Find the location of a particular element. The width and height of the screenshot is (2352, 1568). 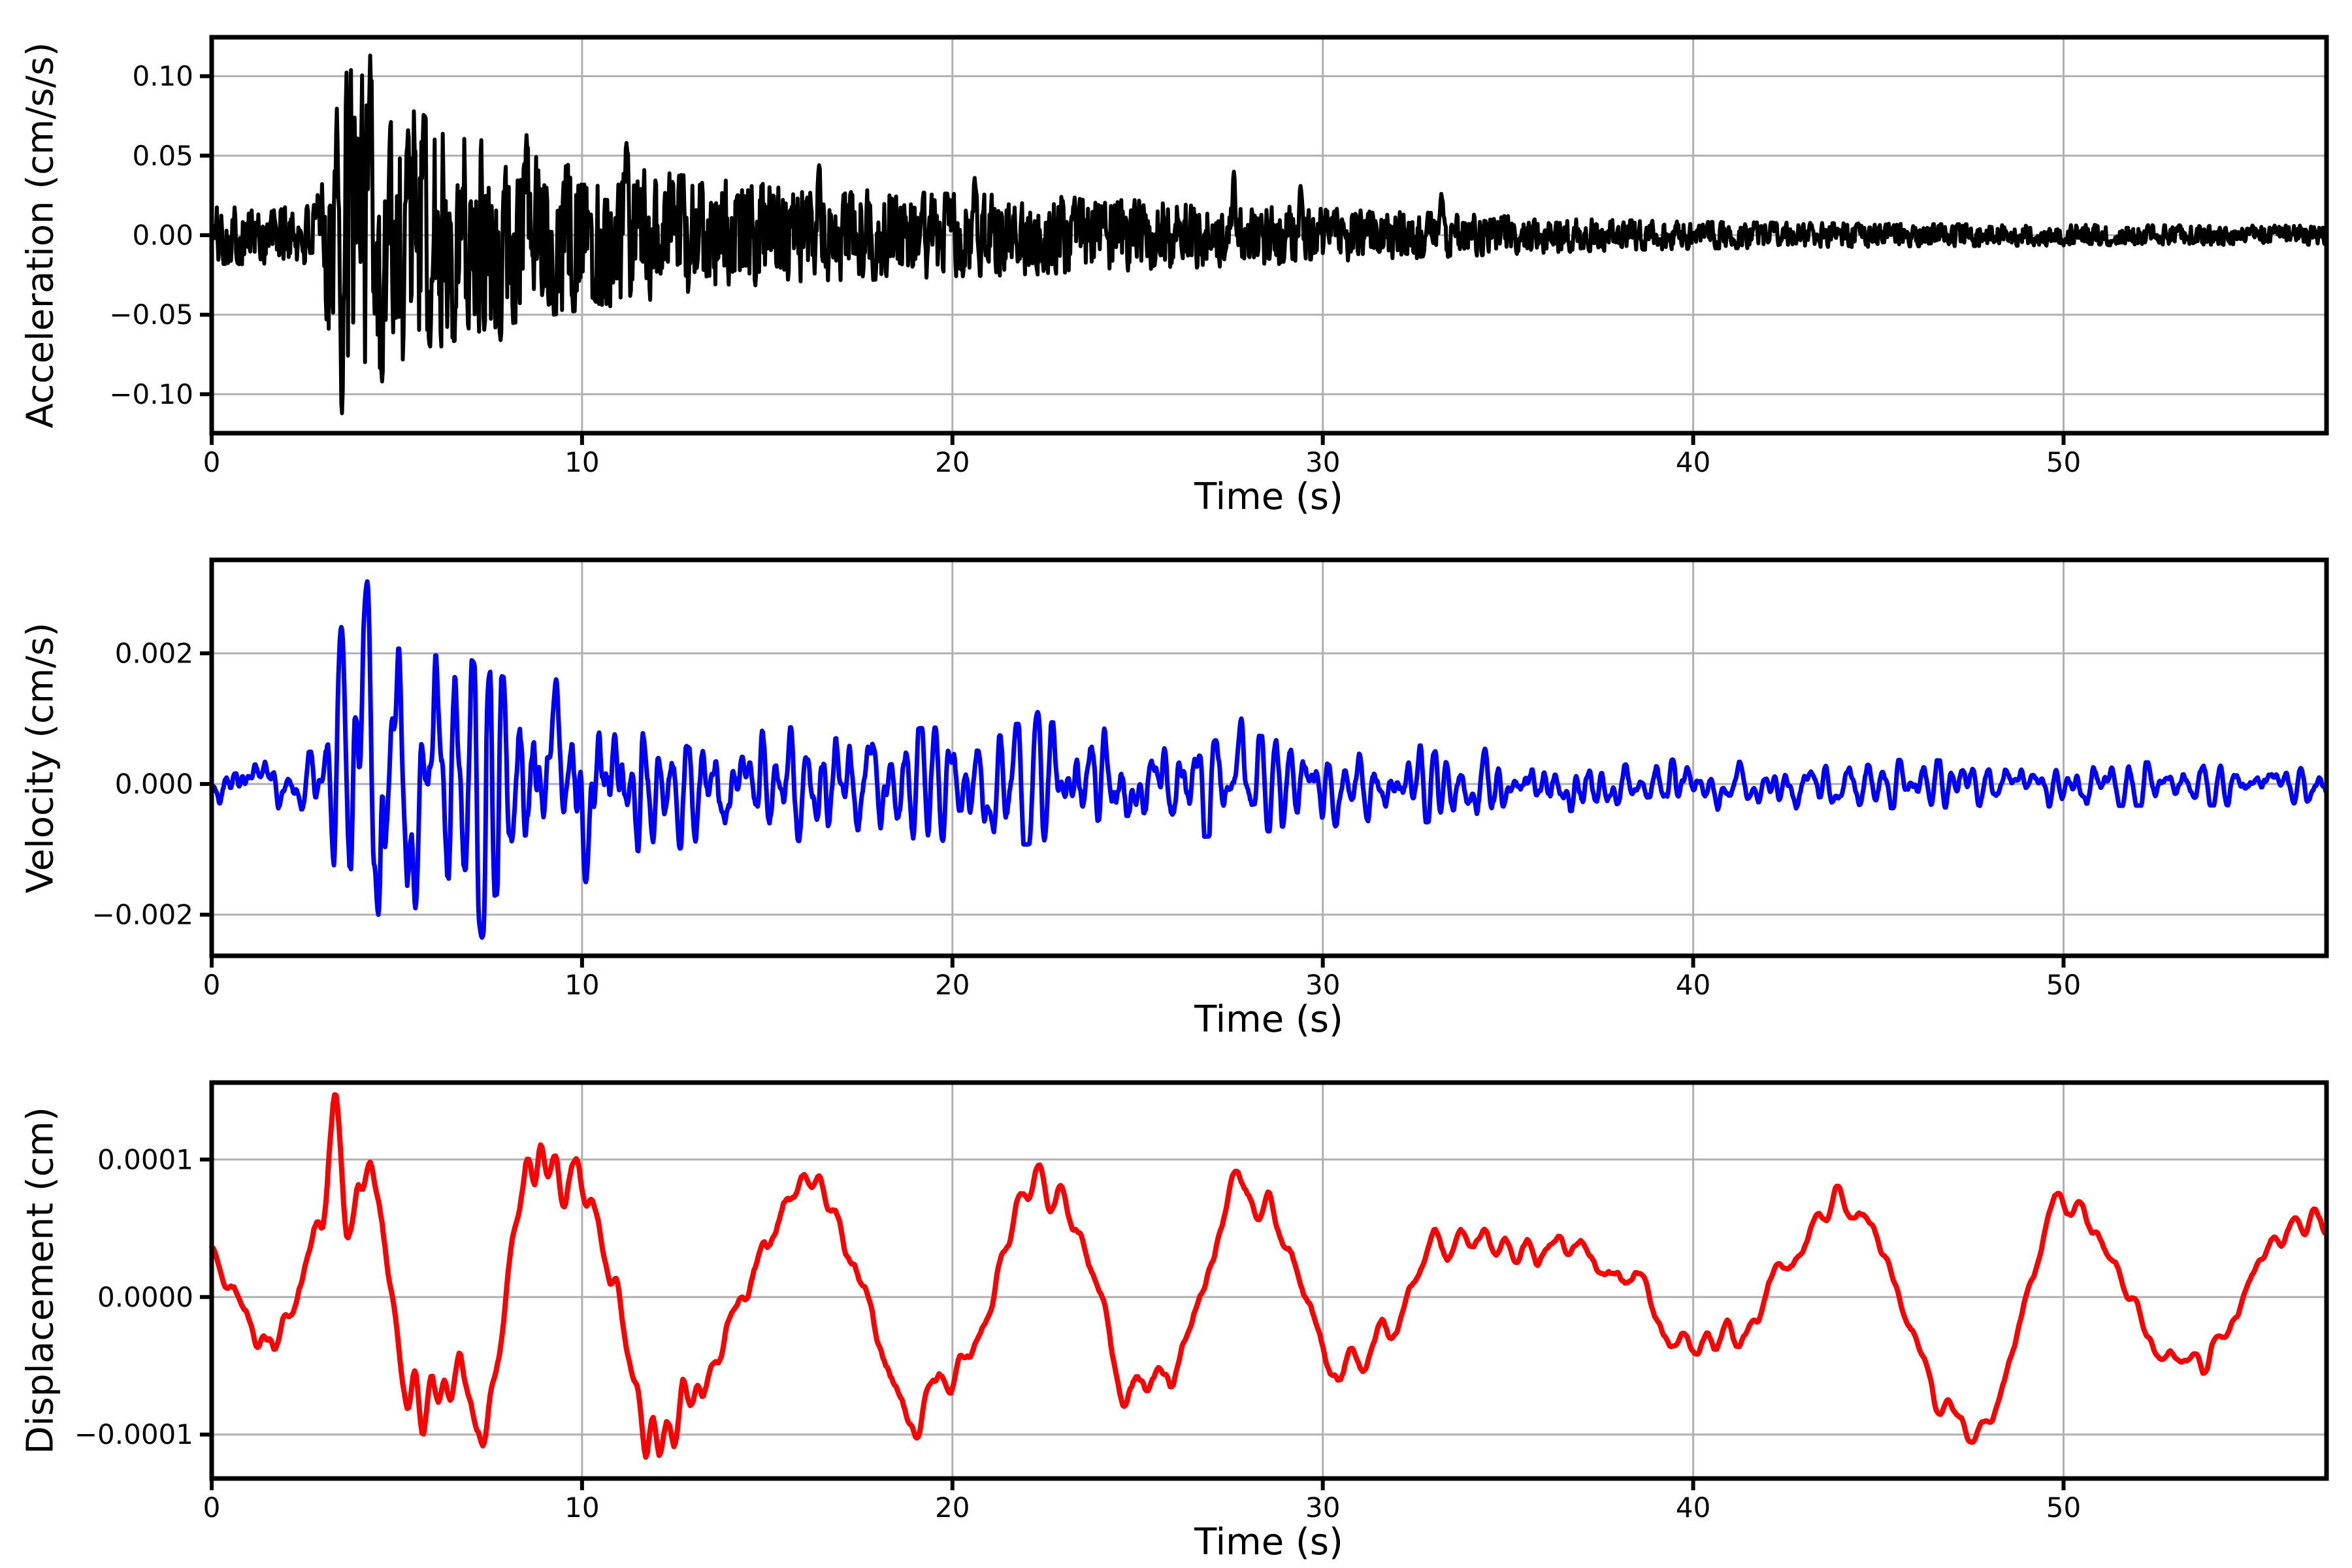

y-tick-label: 0.05 is located at coordinates (162, 156).